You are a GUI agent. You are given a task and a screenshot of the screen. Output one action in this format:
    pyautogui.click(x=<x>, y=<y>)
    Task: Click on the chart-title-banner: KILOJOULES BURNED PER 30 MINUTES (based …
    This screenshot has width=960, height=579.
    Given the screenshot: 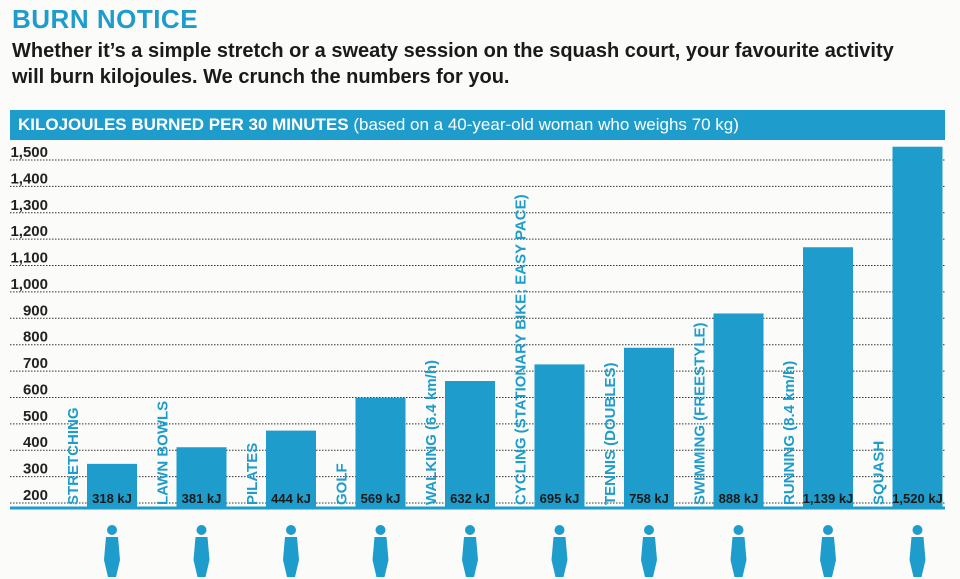 What is the action you would take?
    pyautogui.click(x=477, y=125)
    